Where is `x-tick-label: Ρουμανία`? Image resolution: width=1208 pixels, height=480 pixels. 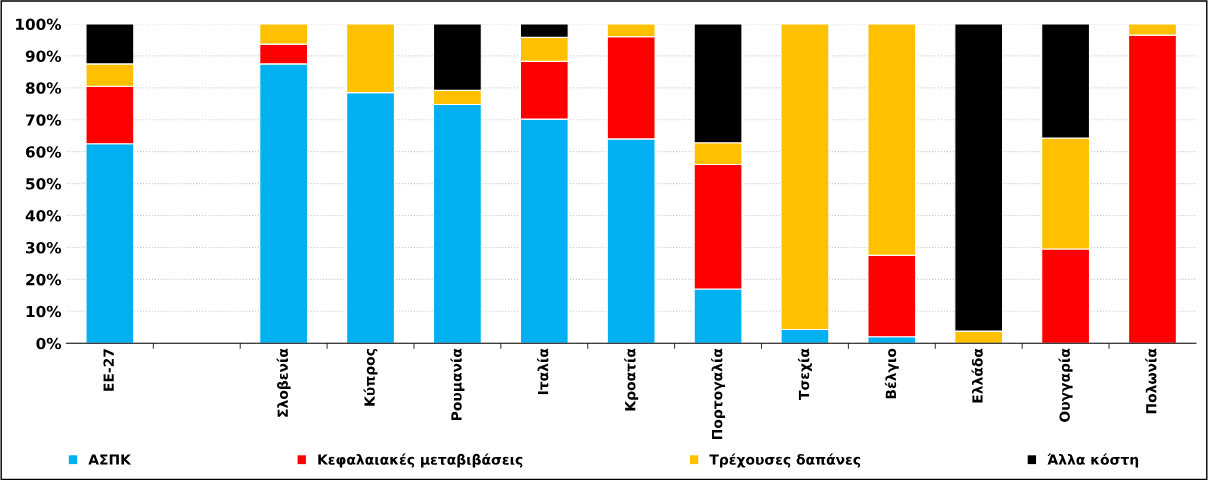
x-tick-label: Ρουμανία is located at coordinates (457, 384).